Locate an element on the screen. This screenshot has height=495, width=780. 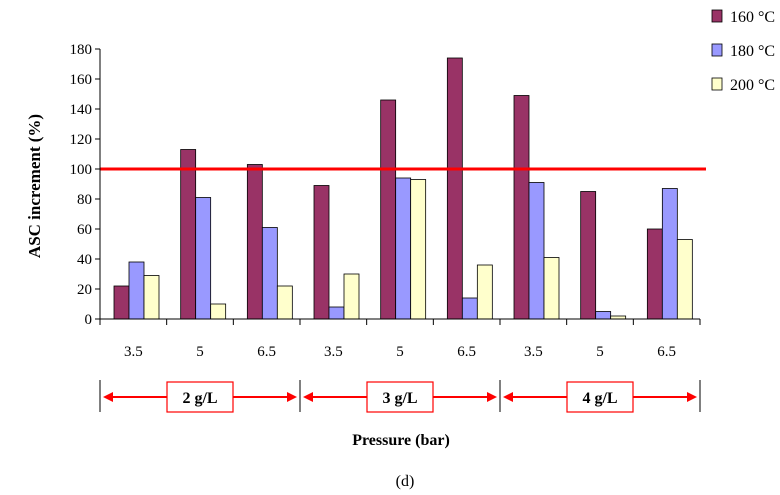
y-tick-label: 140 is located at coordinates (81, 110).